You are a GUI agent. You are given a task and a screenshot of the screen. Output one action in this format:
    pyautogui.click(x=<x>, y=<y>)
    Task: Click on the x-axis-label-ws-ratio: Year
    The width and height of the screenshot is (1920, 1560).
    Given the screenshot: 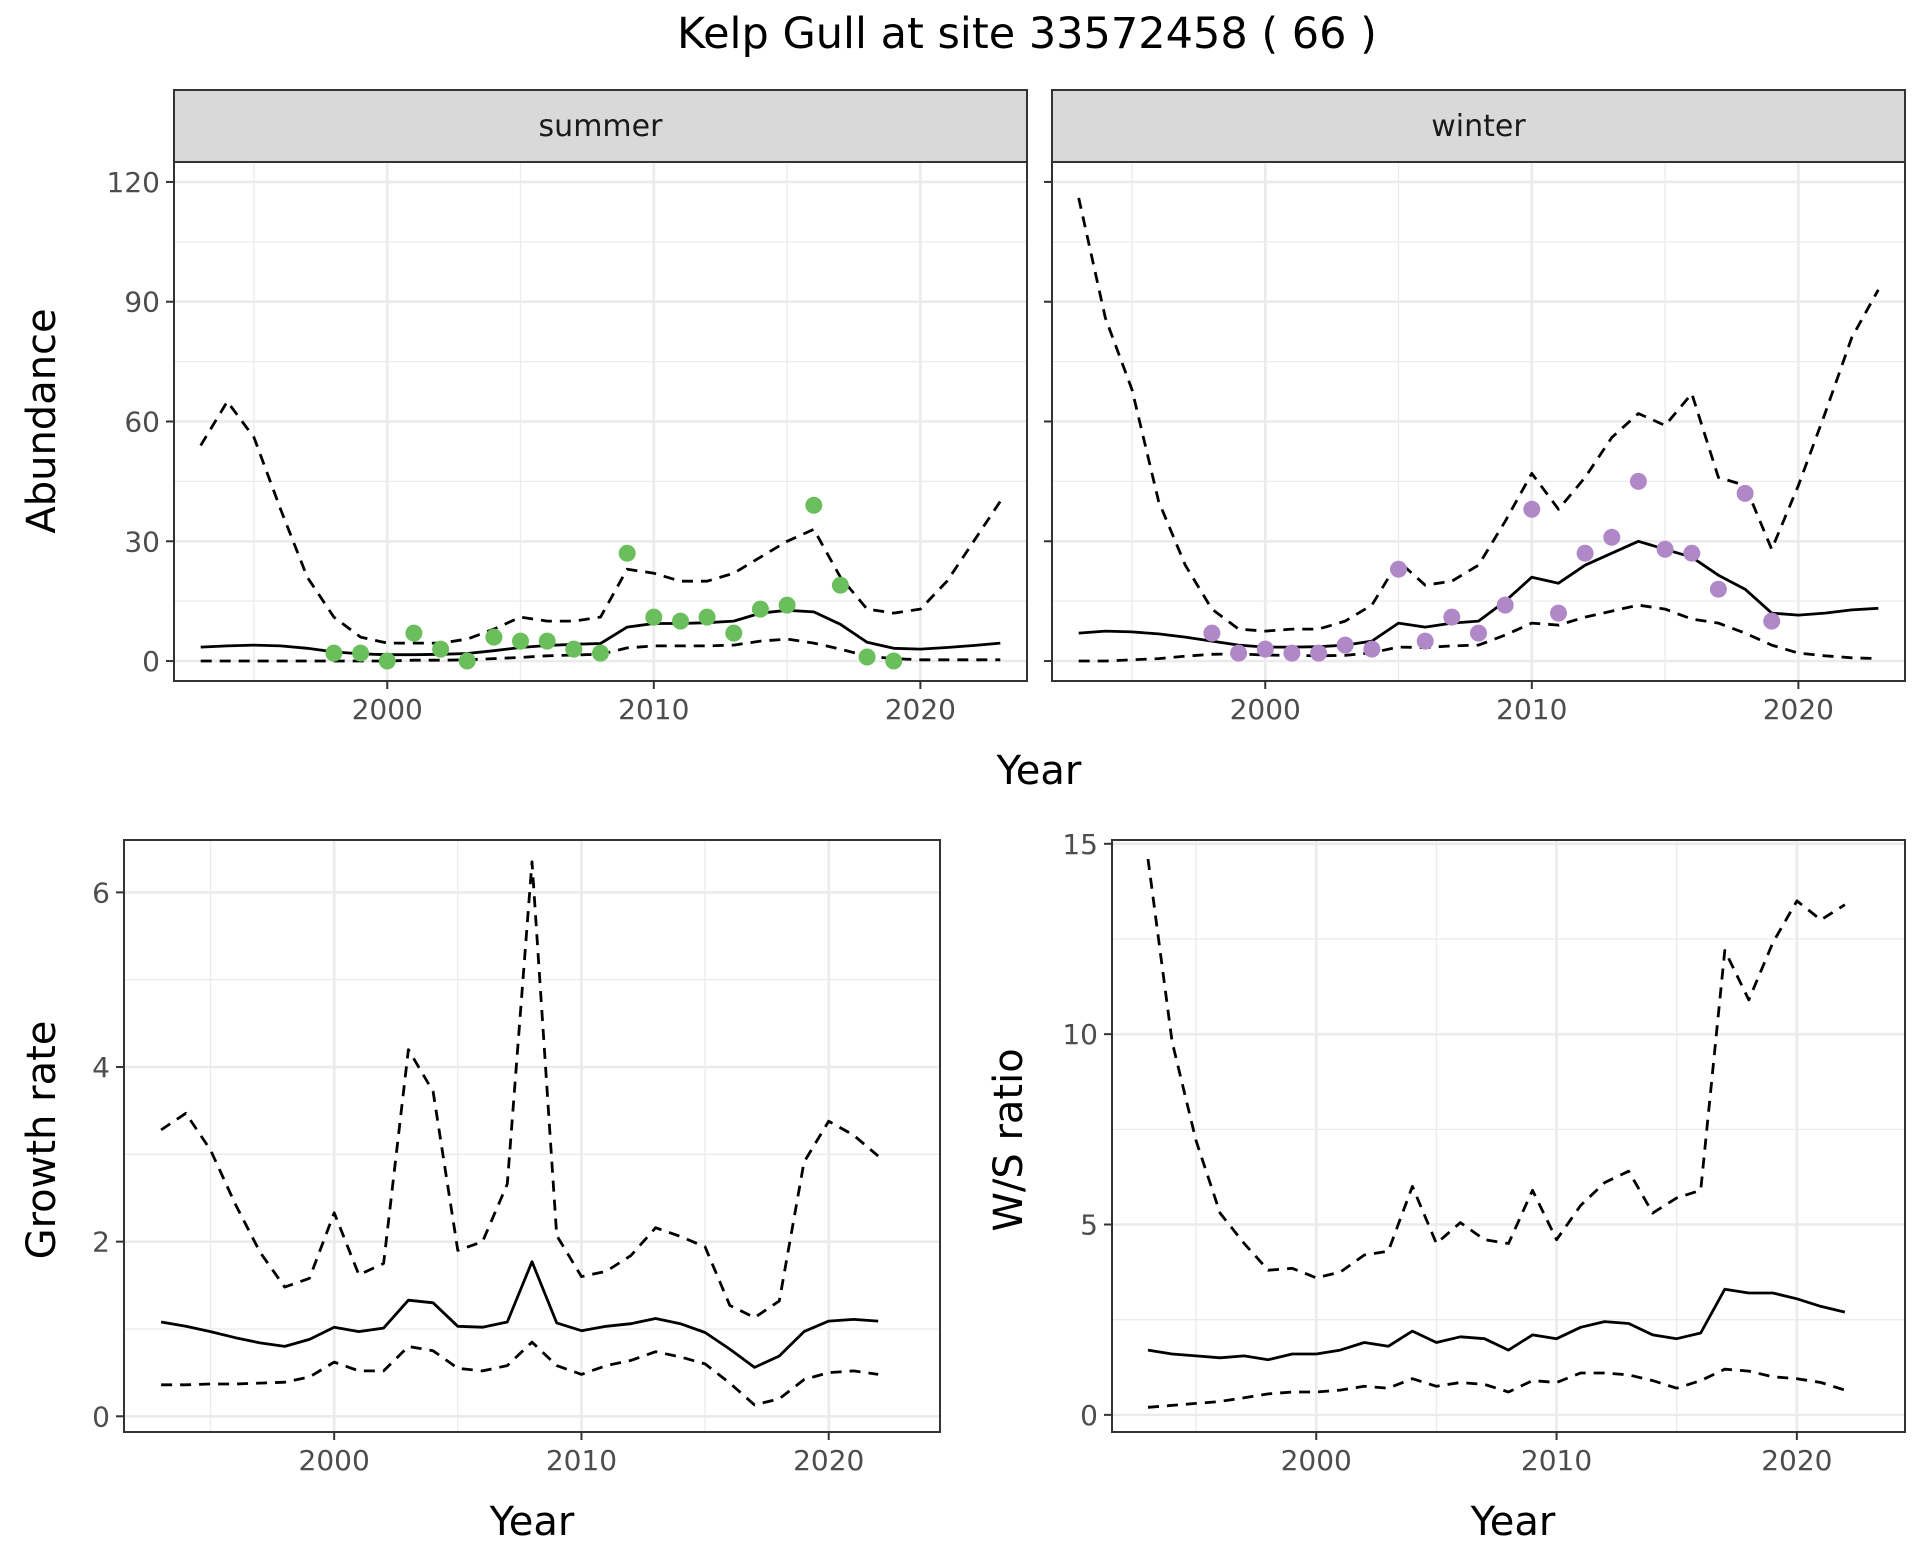 What is the action you would take?
    pyautogui.click(x=1513, y=1522)
    